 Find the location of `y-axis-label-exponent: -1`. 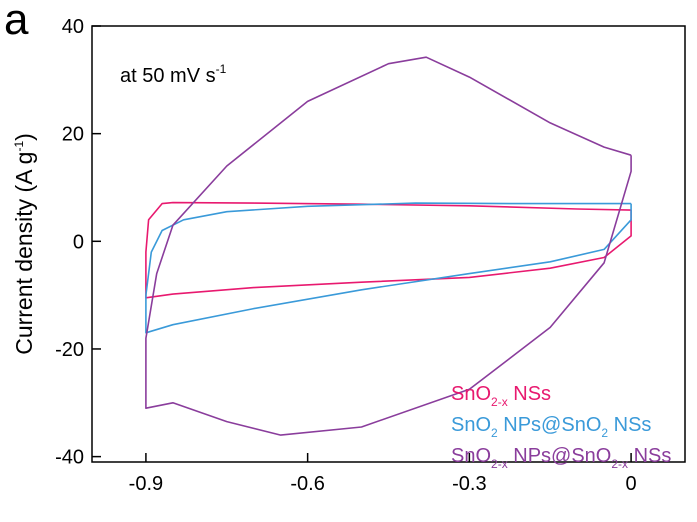

y-axis-label-exponent: -1 is located at coordinates (19, 146).